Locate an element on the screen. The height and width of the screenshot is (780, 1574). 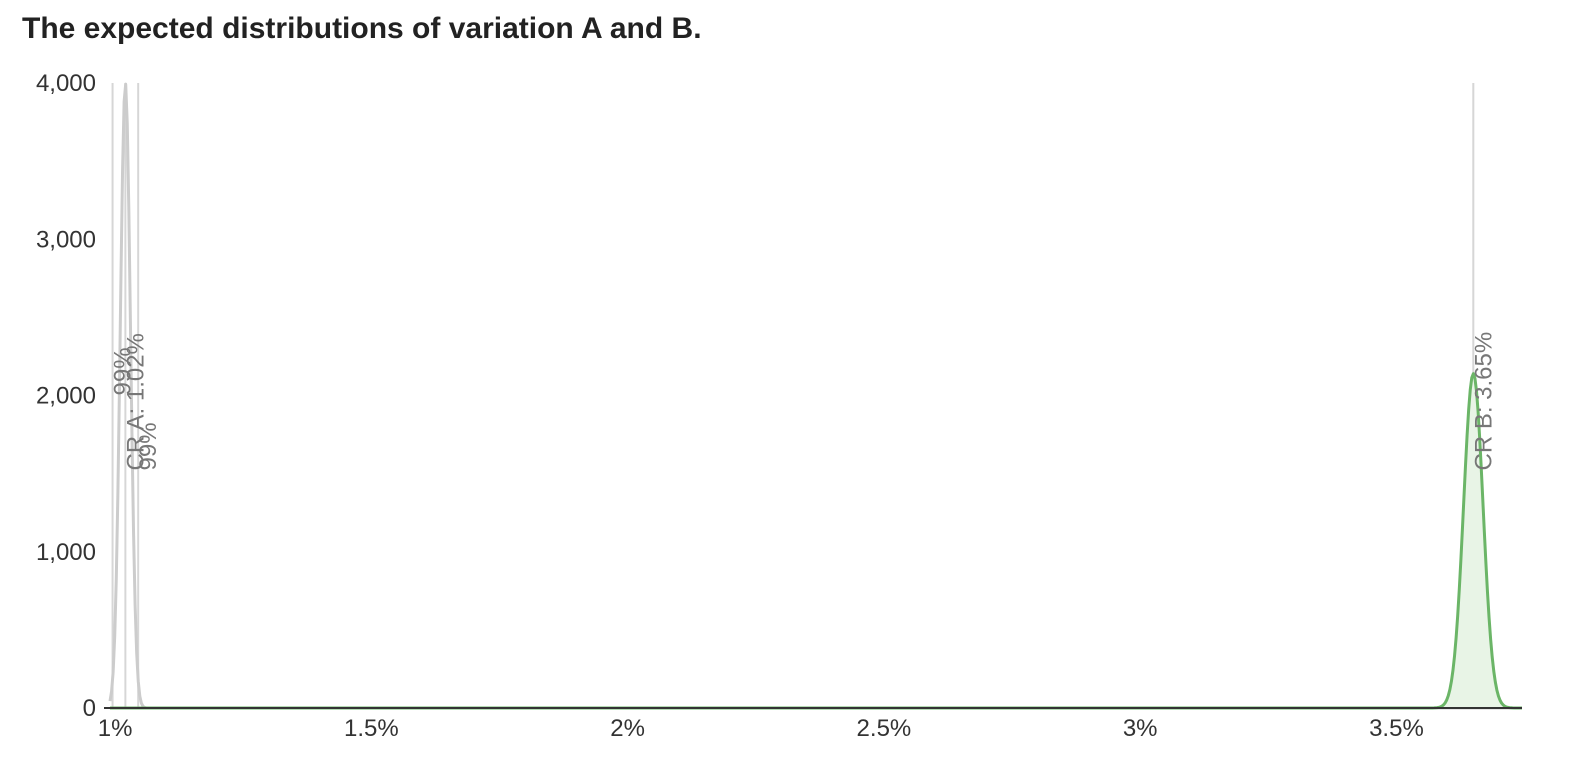
y-tick-label: 1,000 is located at coordinates (66, 552).